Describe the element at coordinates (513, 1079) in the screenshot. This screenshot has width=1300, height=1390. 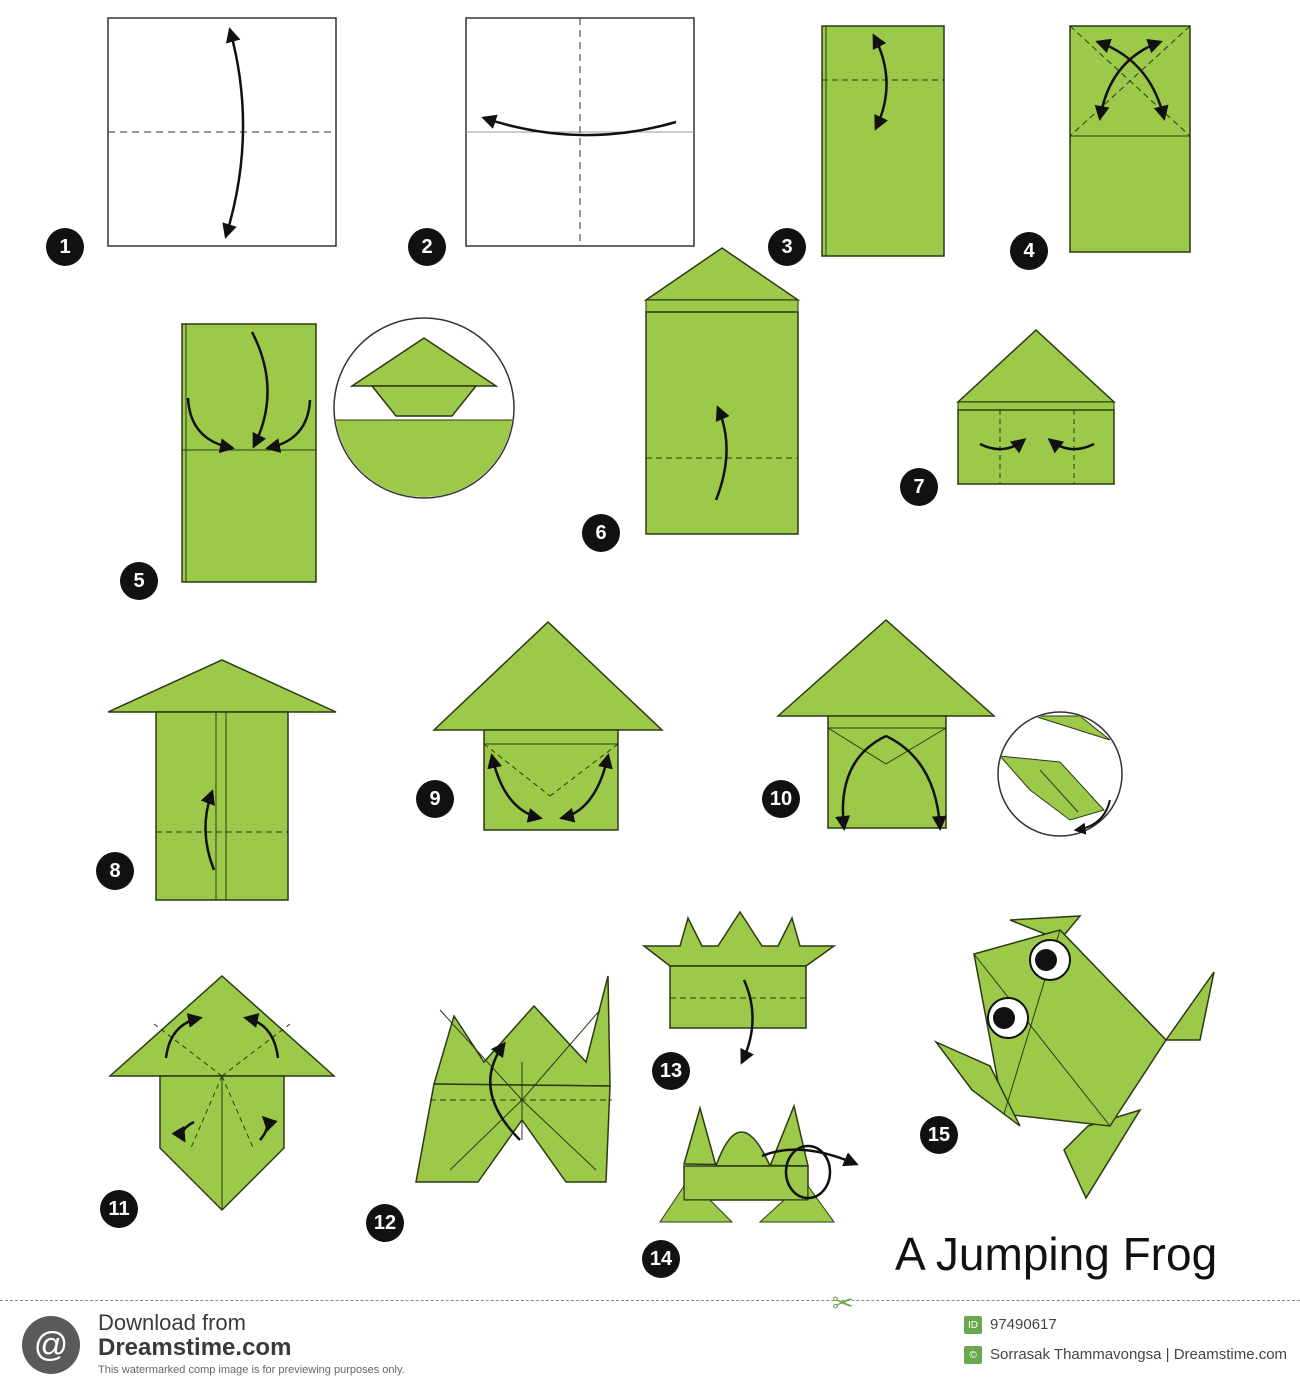
I see `step-12-diagram` at that location.